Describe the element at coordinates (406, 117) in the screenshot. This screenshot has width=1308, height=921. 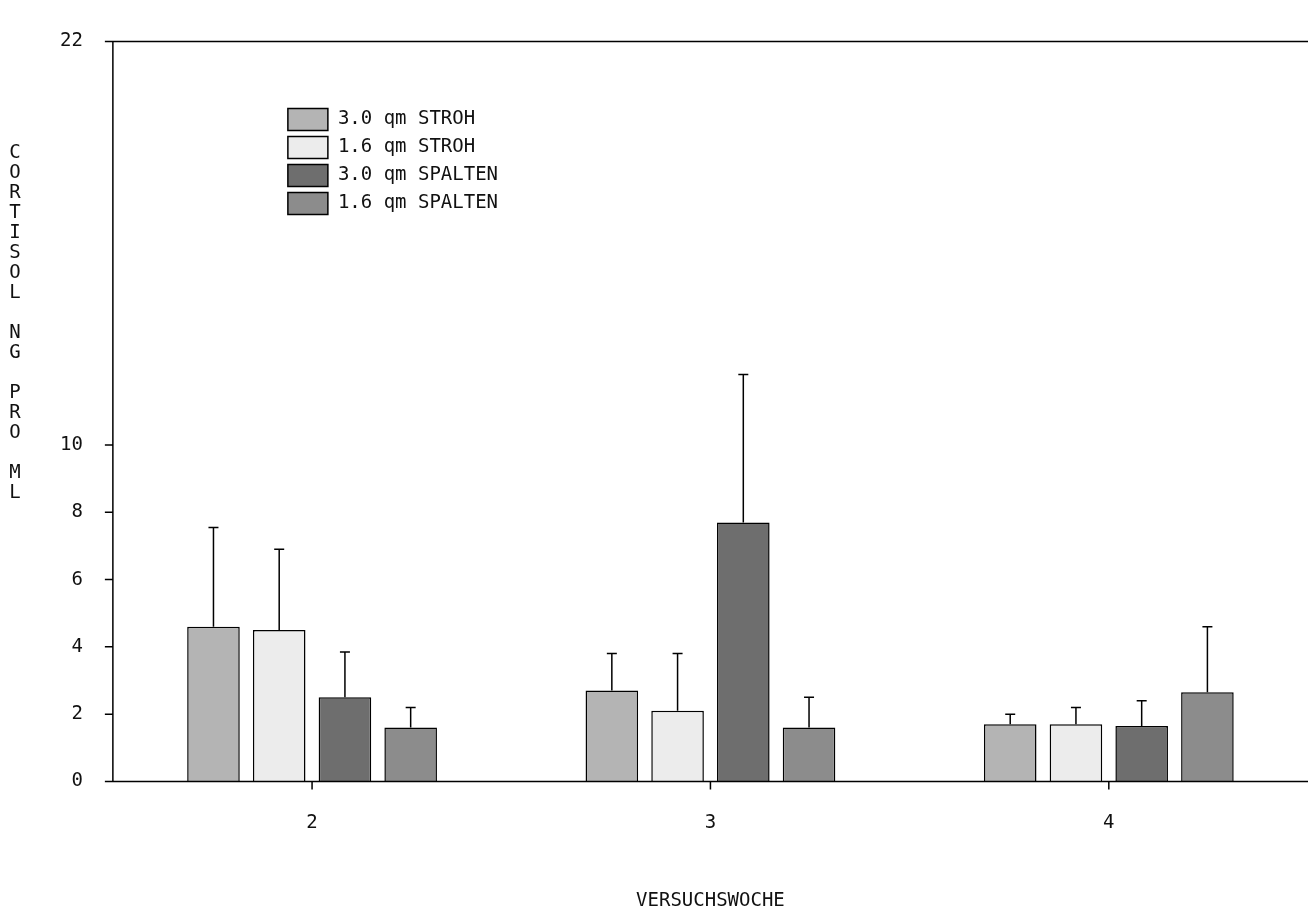
I see `legend-label: 3.0 qm STROH` at that location.